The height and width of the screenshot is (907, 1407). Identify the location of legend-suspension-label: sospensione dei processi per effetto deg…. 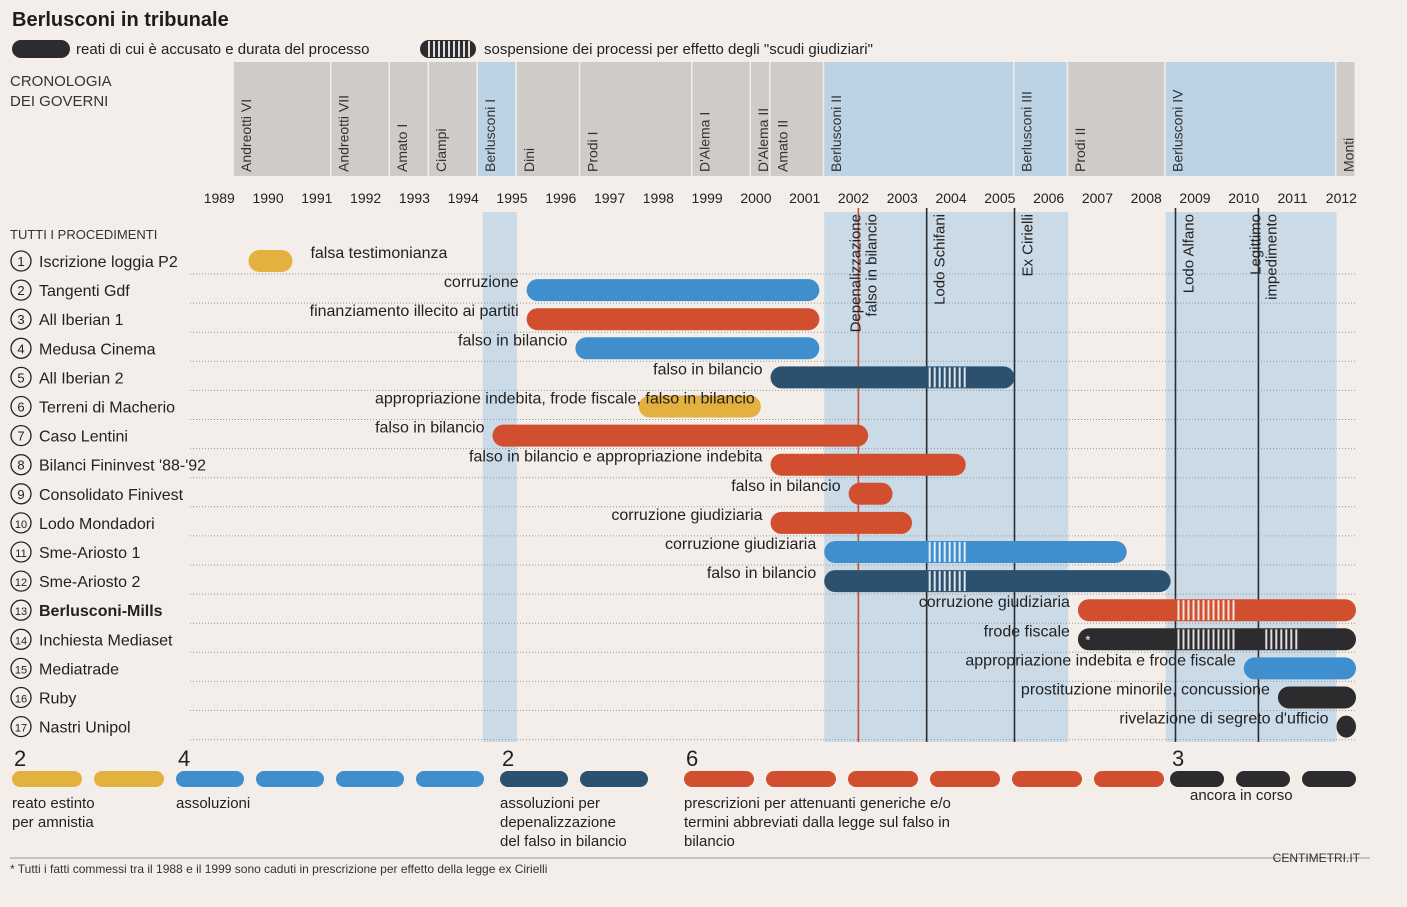
(678, 49).